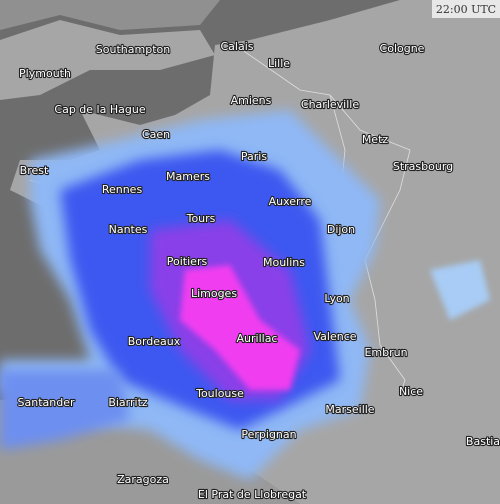  What do you see at coordinates (279, 63) in the screenshot?
I see `city-label: Lille` at bounding box center [279, 63].